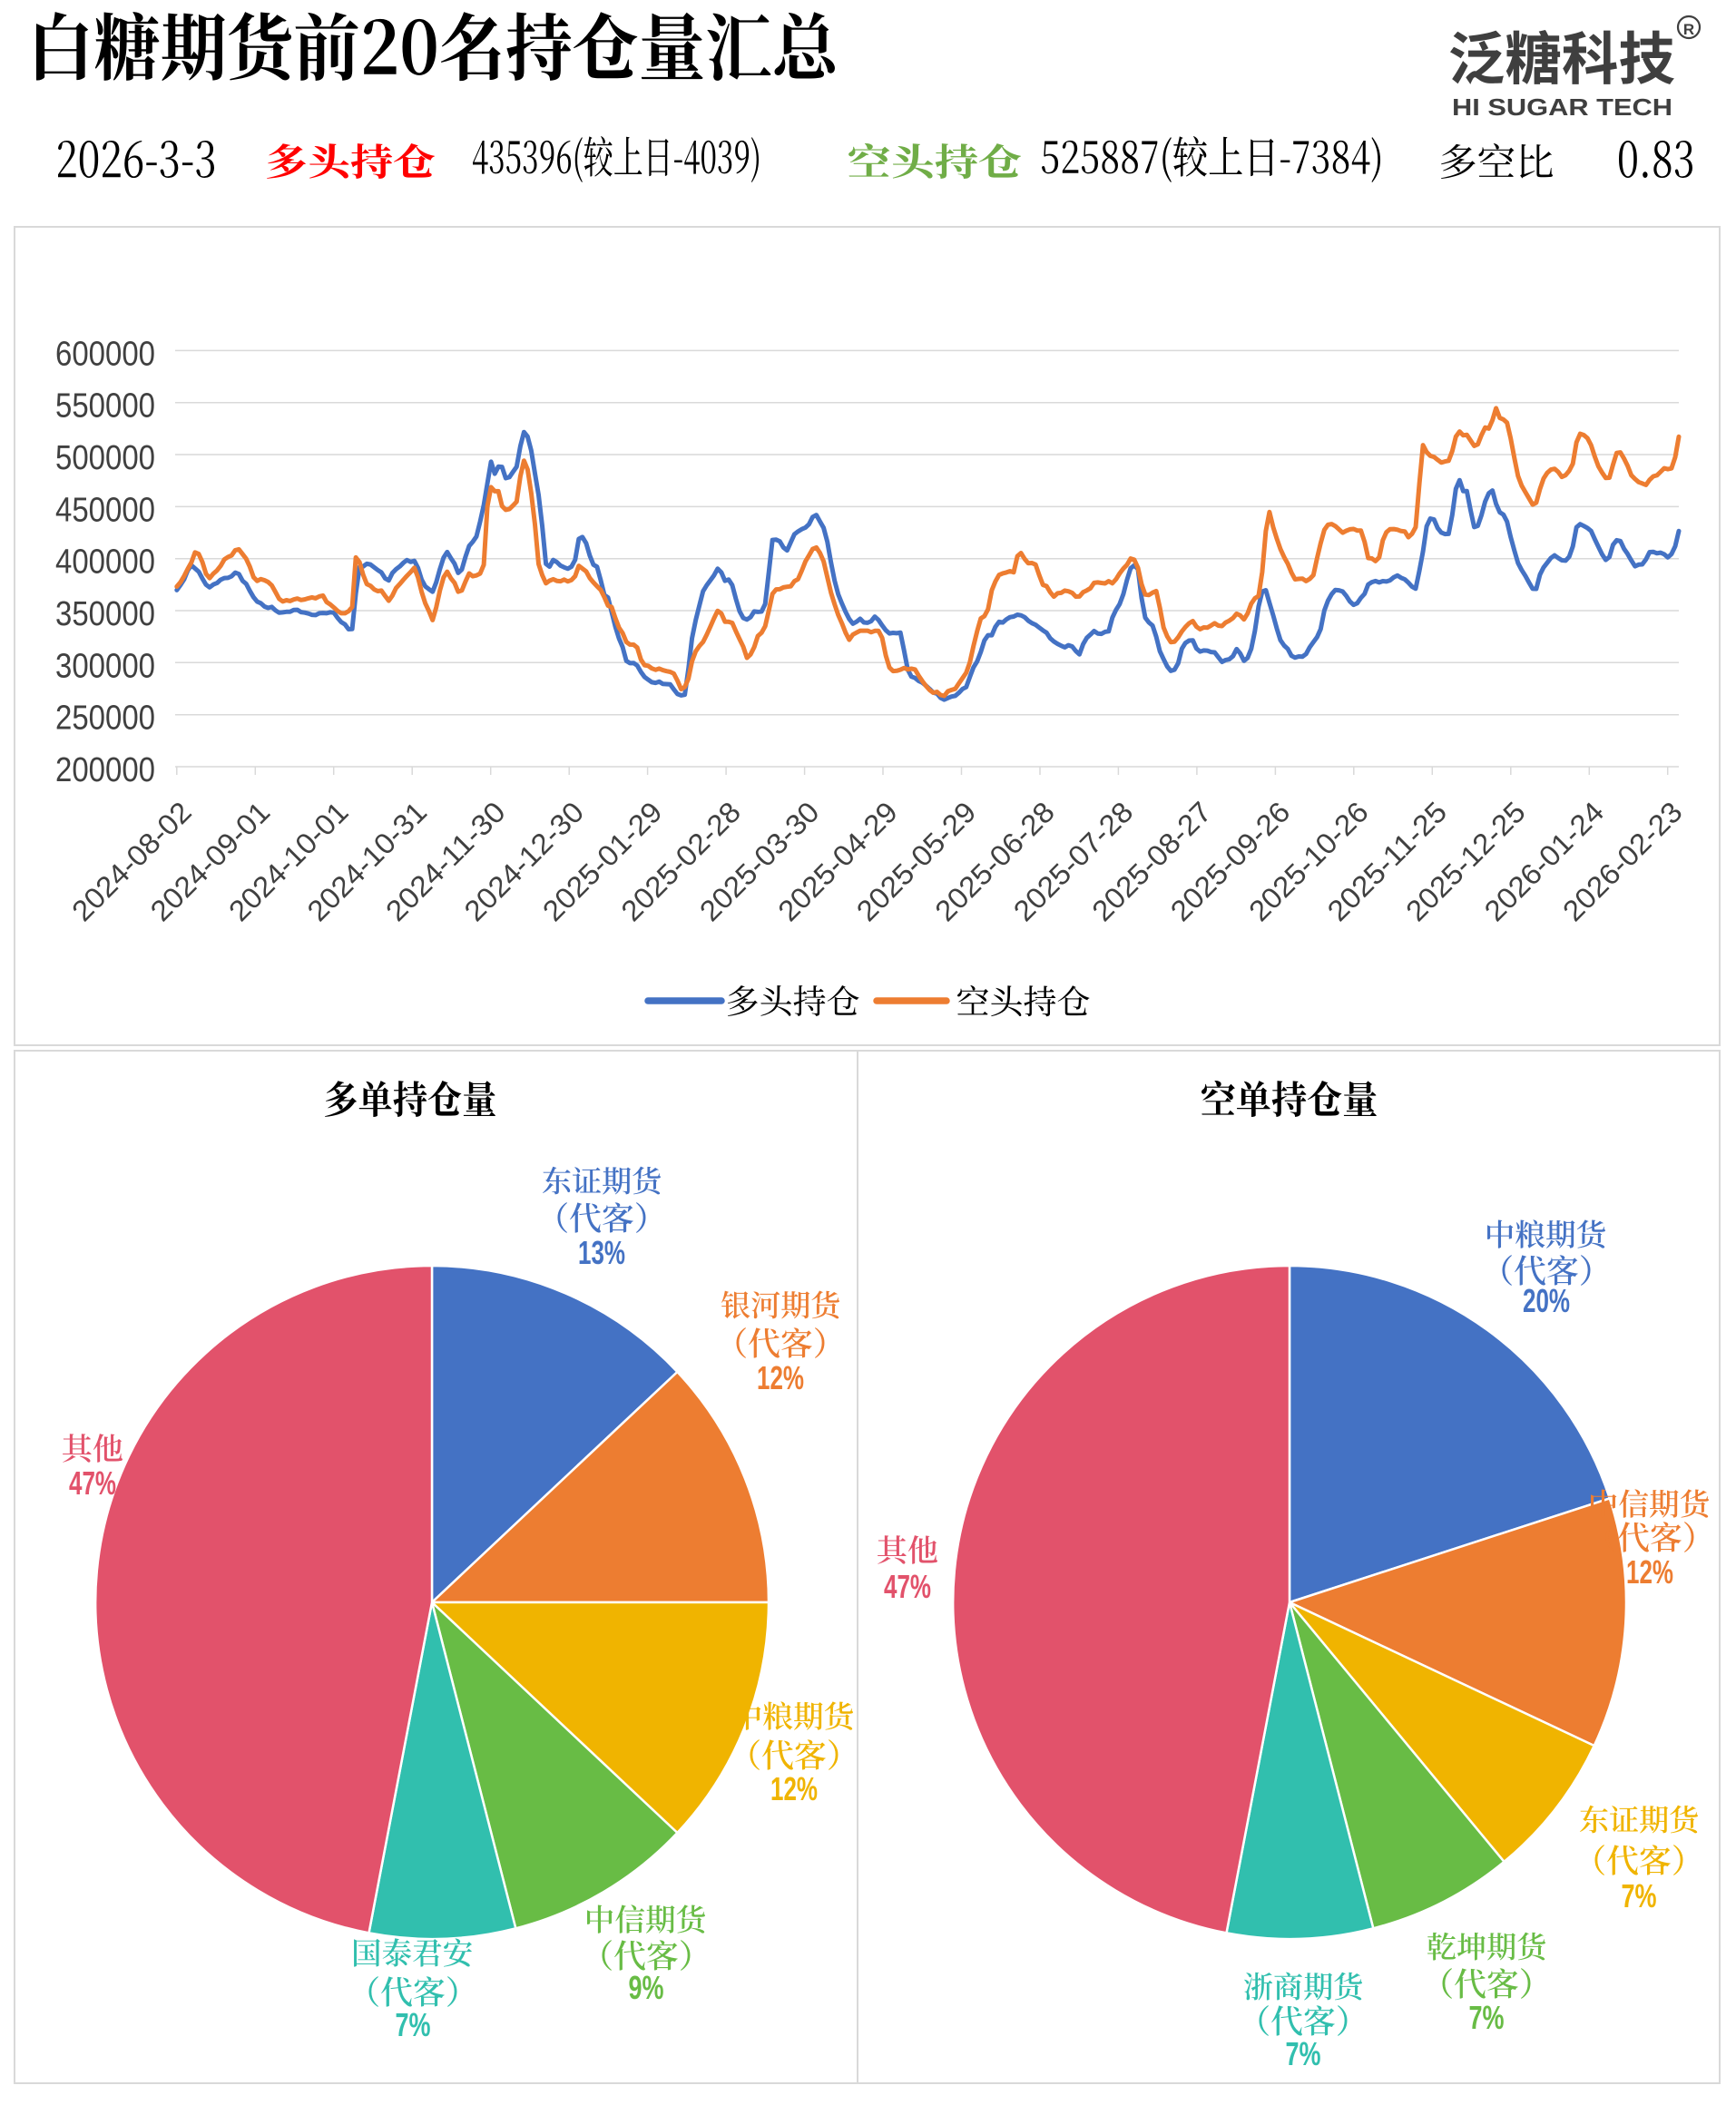 Image resolution: width=1736 pixels, height=2105 pixels. What do you see at coordinates (105, 719) in the screenshot?
I see `svg-text: 250000` at bounding box center [105, 719].